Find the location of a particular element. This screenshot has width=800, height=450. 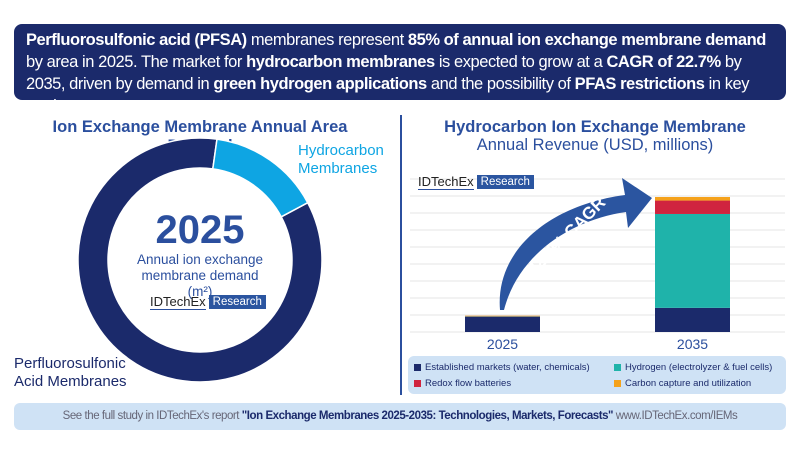

legend-item: Redox flow batteries is located at coordinates (462, 383).